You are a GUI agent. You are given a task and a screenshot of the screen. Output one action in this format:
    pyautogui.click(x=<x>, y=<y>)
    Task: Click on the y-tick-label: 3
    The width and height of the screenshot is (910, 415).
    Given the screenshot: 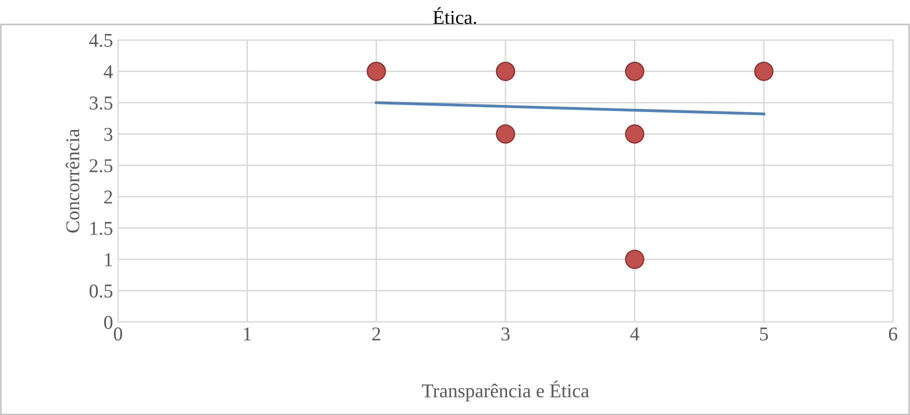 What is the action you would take?
    pyautogui.click(x=108, y=134)
    